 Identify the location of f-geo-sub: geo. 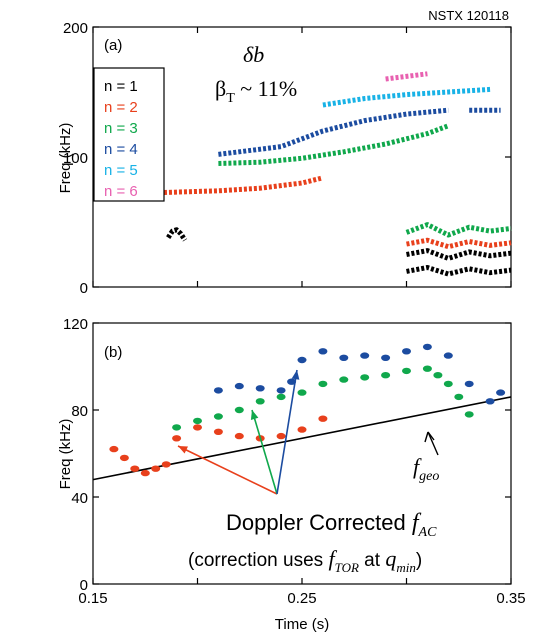
(429, 476).